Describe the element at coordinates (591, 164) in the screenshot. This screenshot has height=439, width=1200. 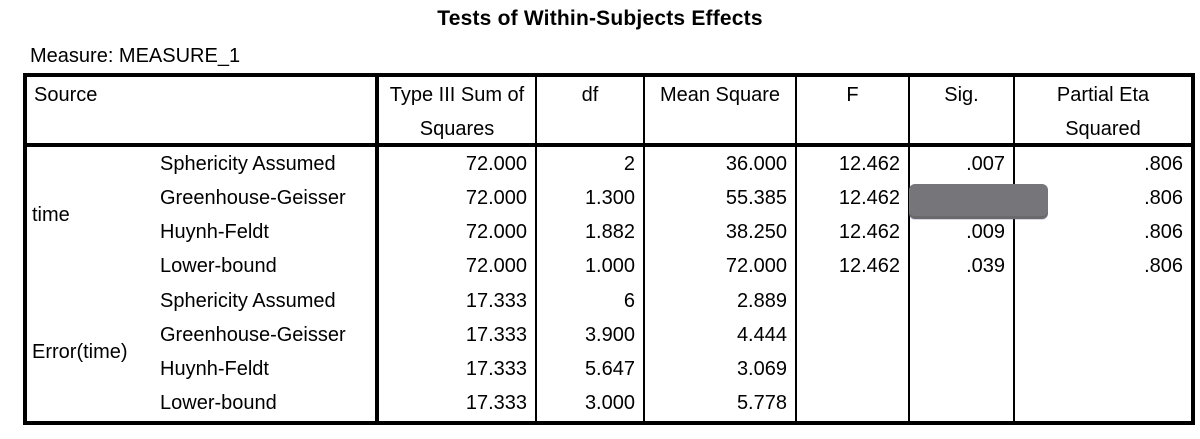
I see `value-cell-df: 2` at that location.